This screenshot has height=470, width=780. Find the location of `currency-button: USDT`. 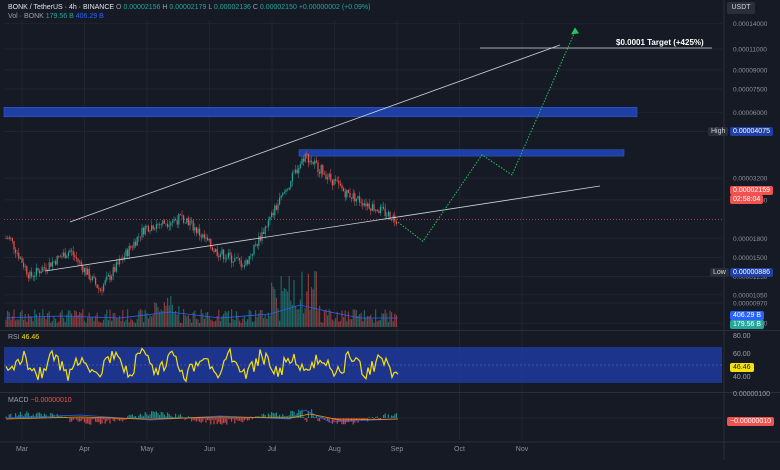

currency-button: USDT is located at coordinates (741, 8).